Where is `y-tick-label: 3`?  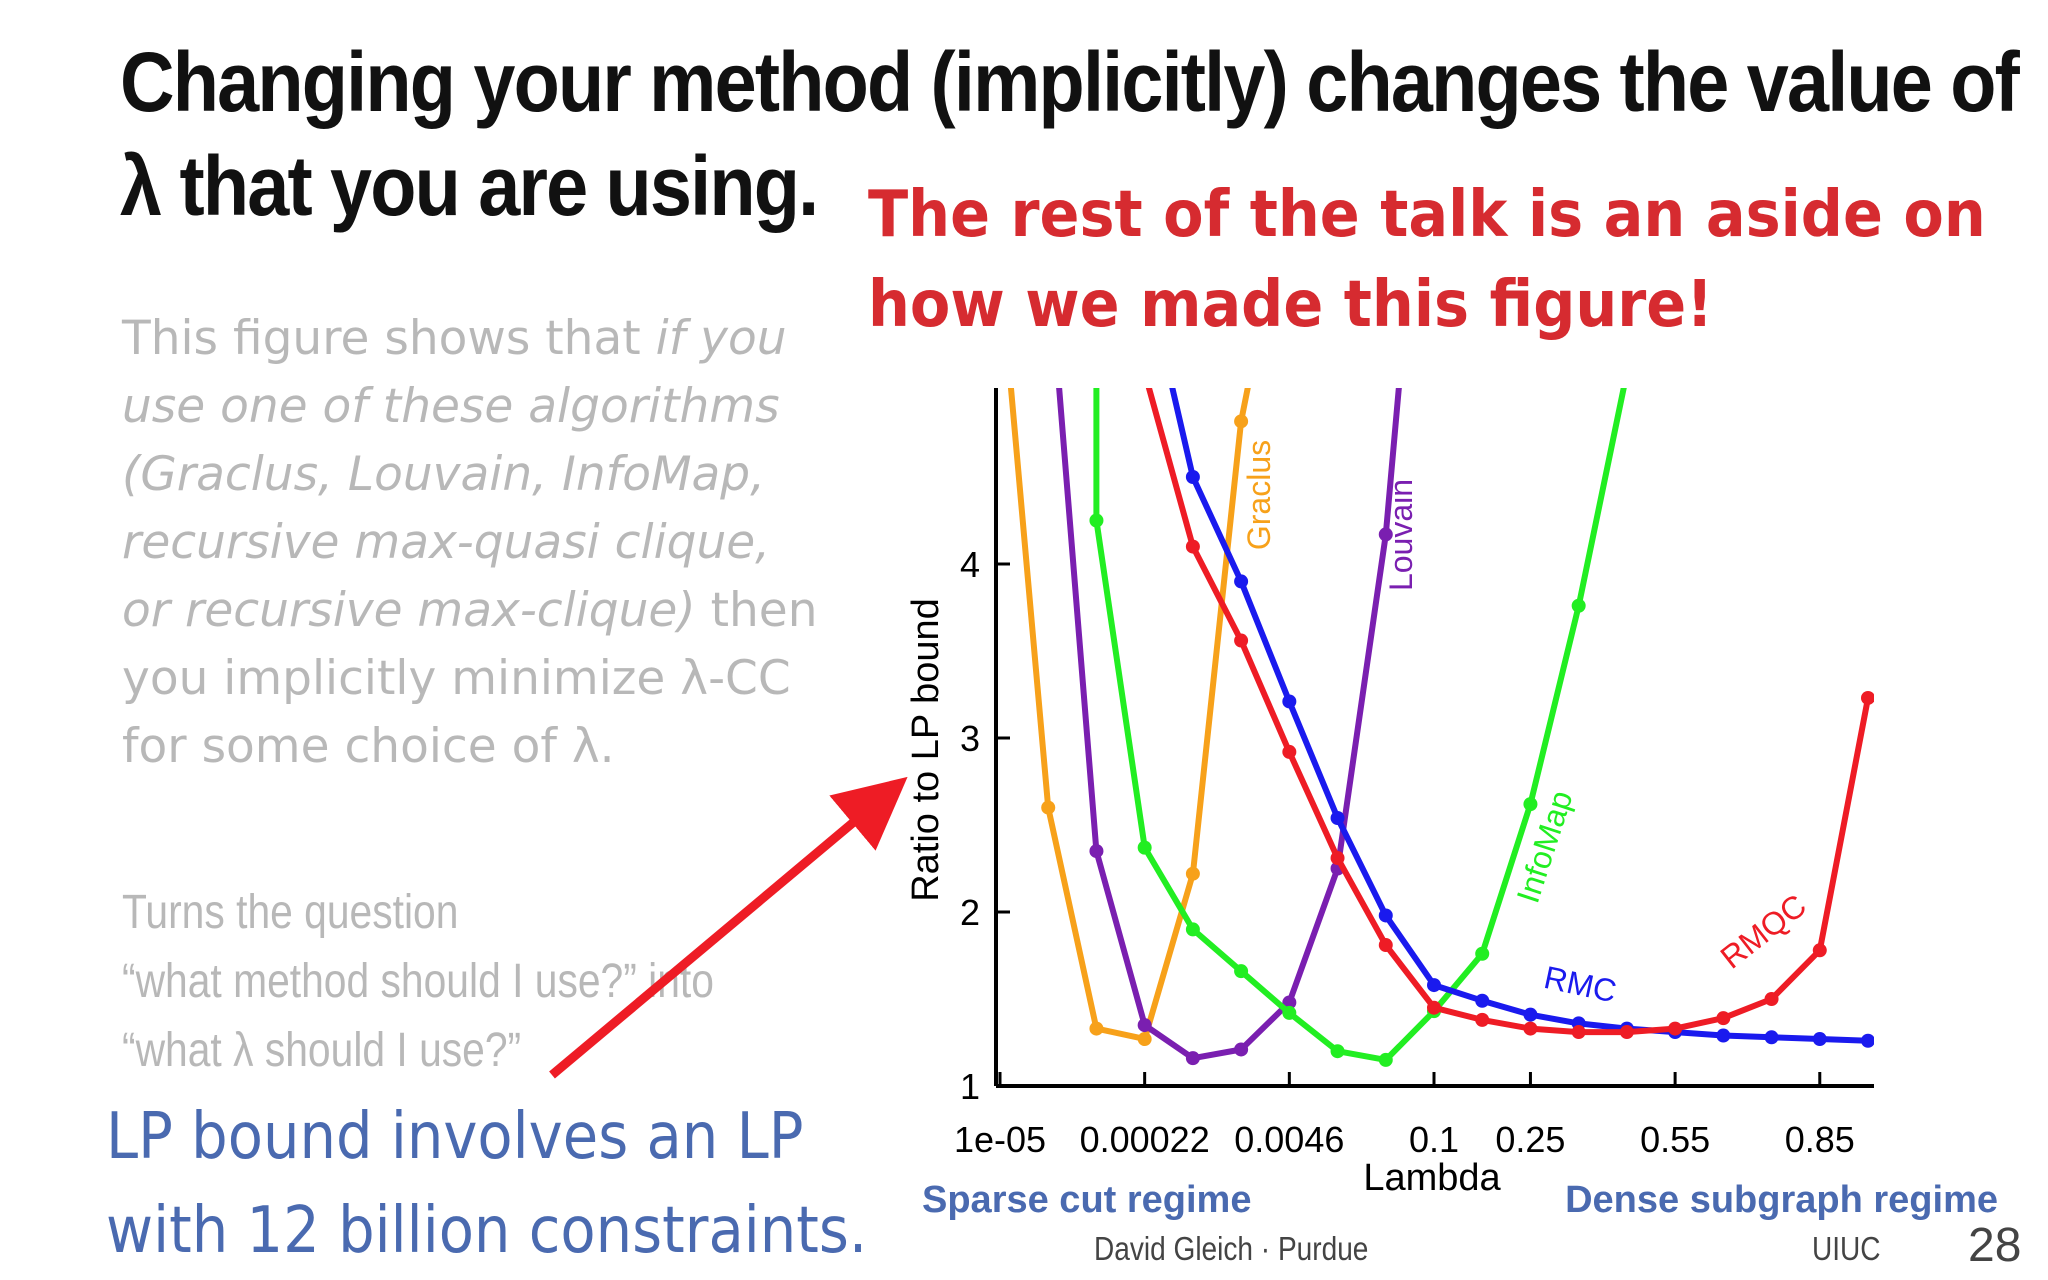
y-tick-label: 3 is located at coordinates (970, 738).